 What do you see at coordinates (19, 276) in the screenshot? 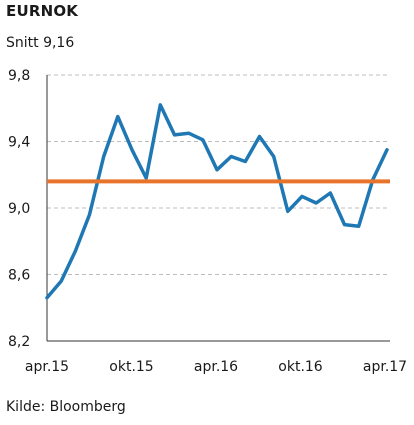
I see `y-tick-label: 8,6` at bounding box center [19, 276].